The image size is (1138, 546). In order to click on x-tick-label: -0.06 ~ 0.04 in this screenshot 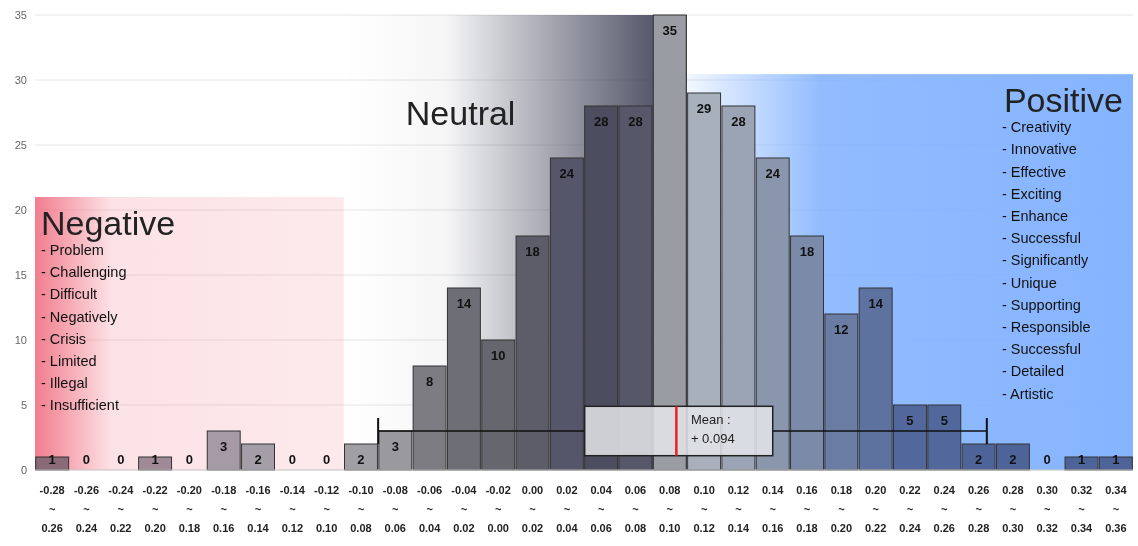, I will do `click(430, 509)`.